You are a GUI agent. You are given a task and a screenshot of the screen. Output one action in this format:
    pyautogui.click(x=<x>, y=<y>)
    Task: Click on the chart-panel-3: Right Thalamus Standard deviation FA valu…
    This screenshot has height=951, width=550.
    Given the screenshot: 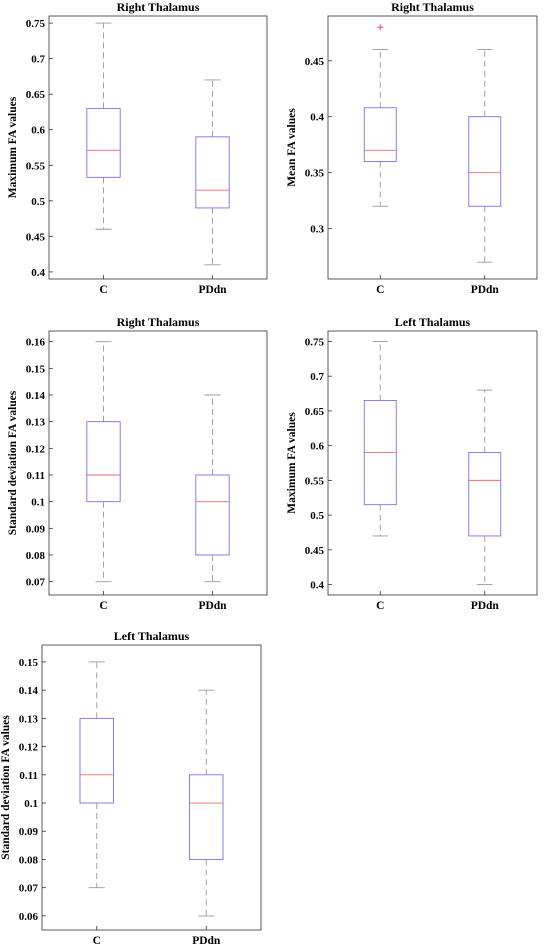 What is the action you would take?
    pyautogui.click(x=137, y=463)
    